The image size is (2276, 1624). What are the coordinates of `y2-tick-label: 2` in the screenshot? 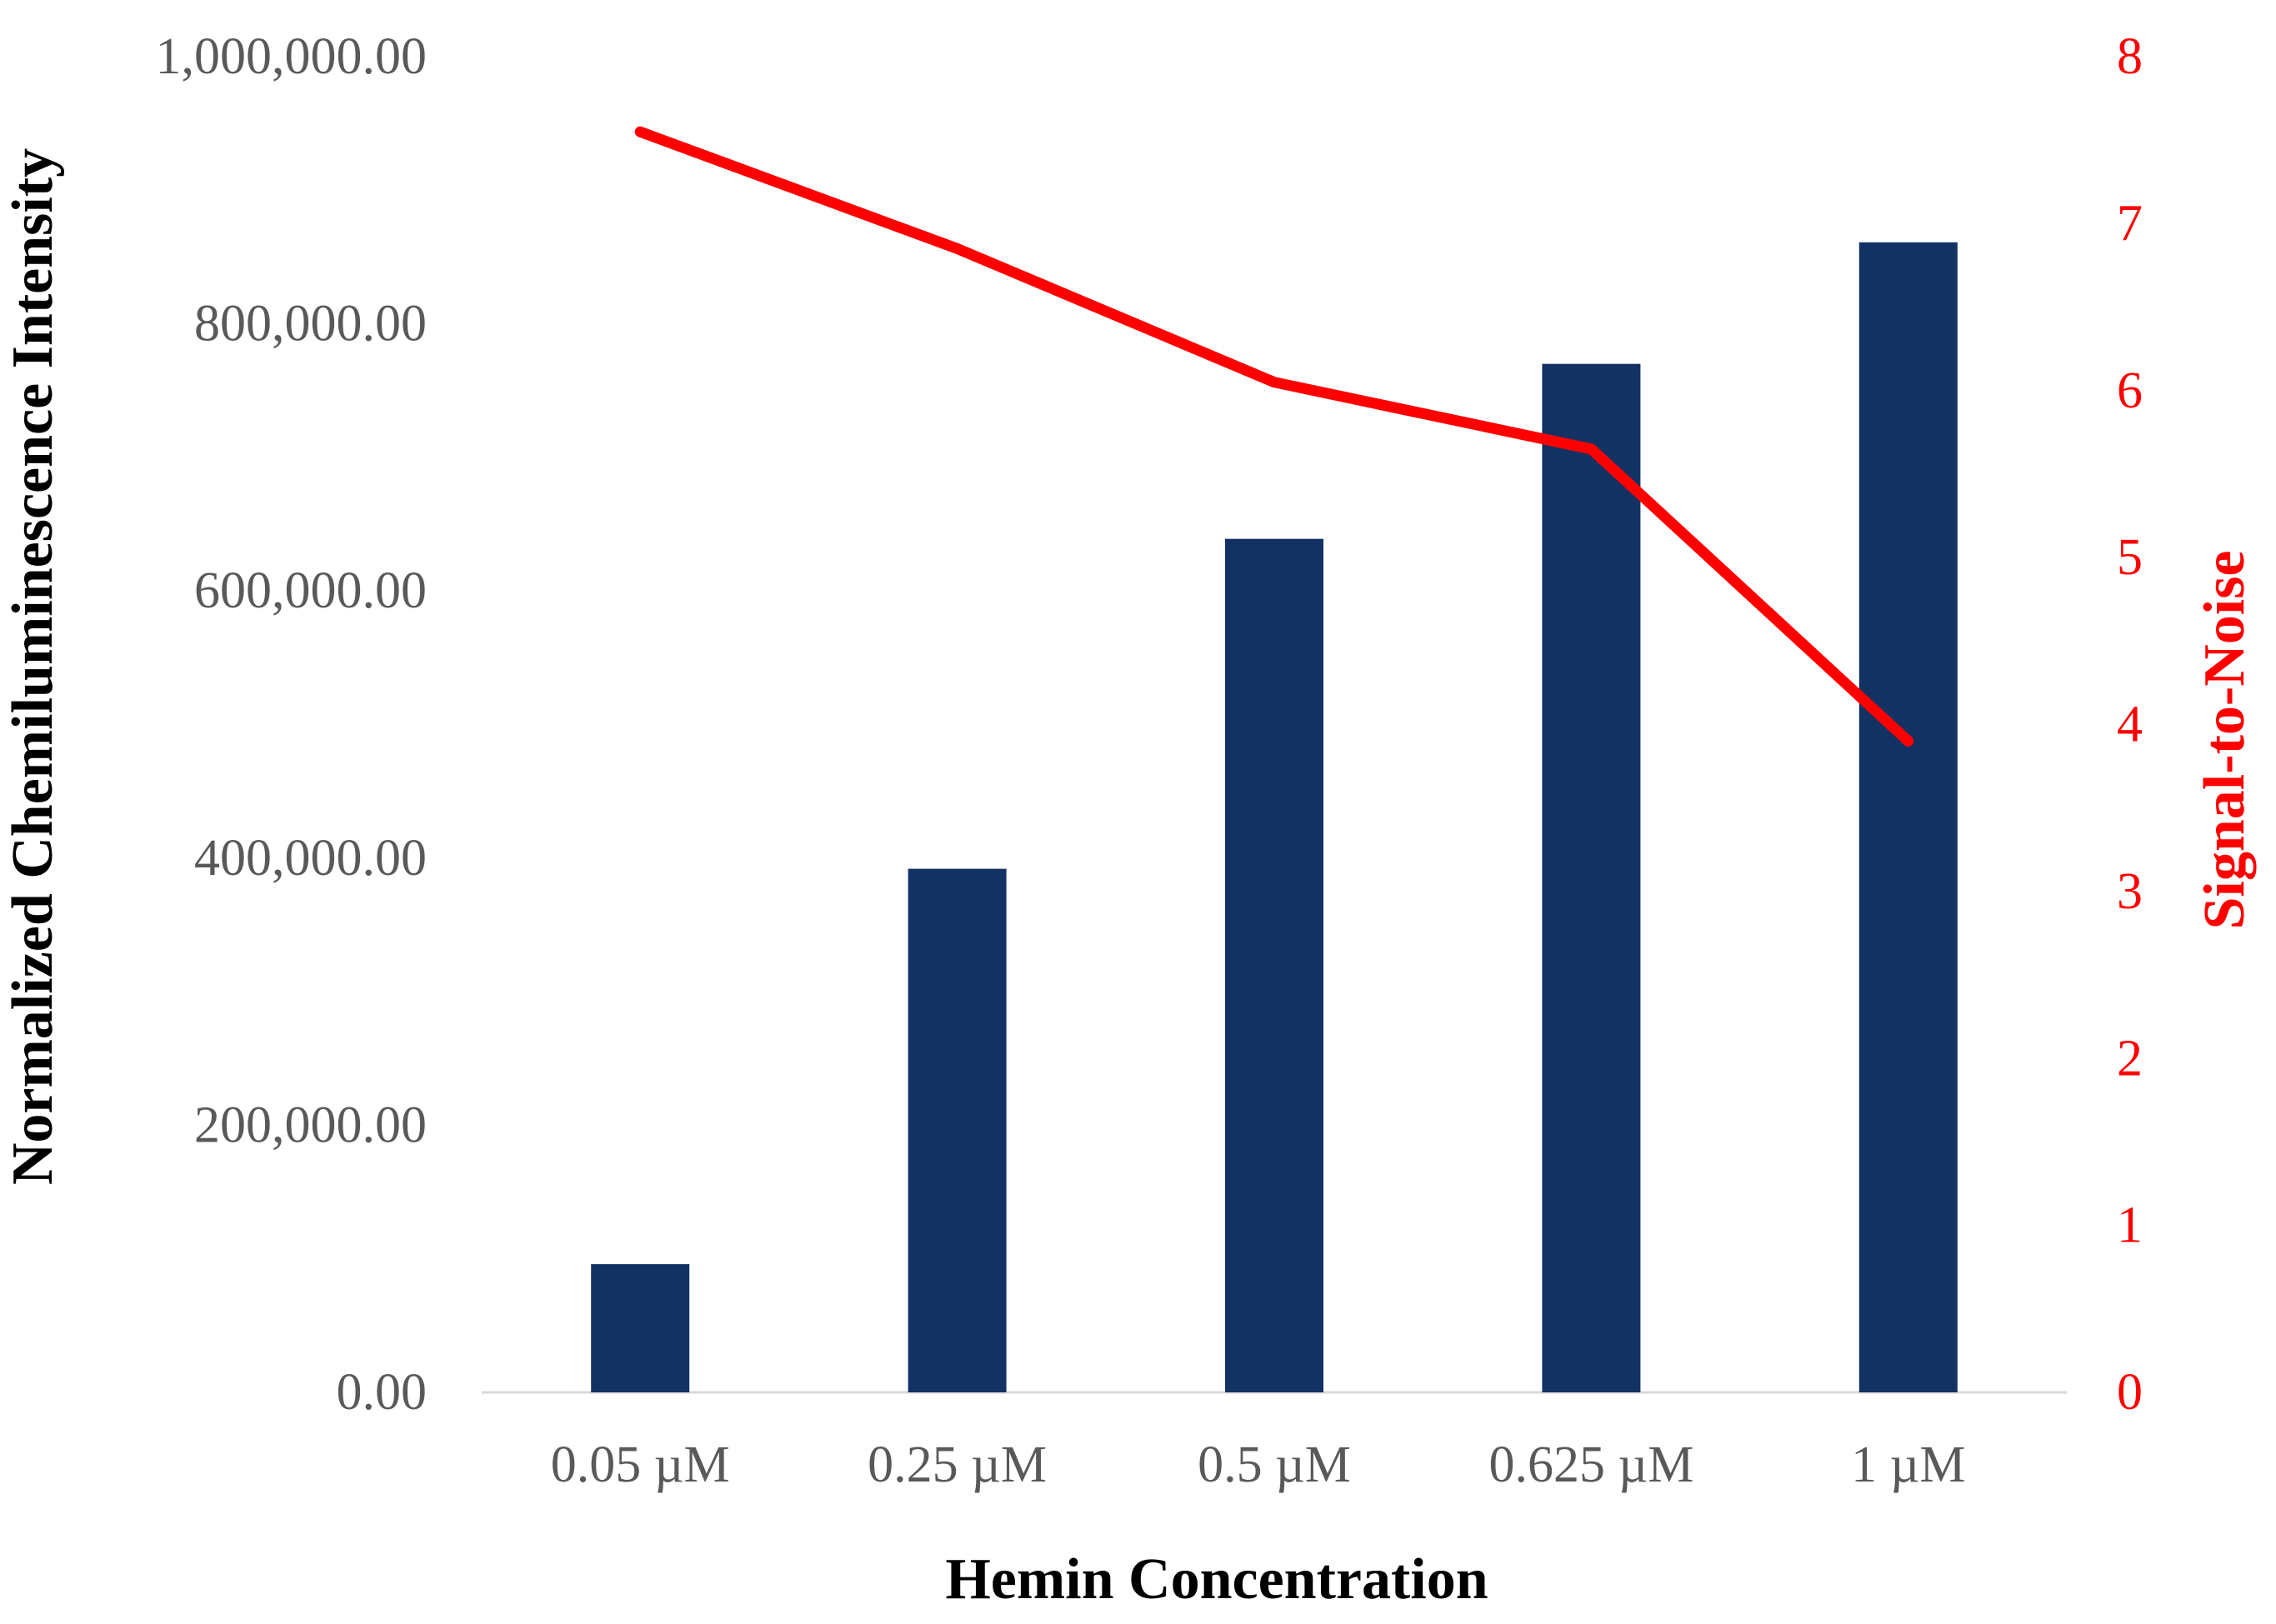 It's located at (2130, 1058).